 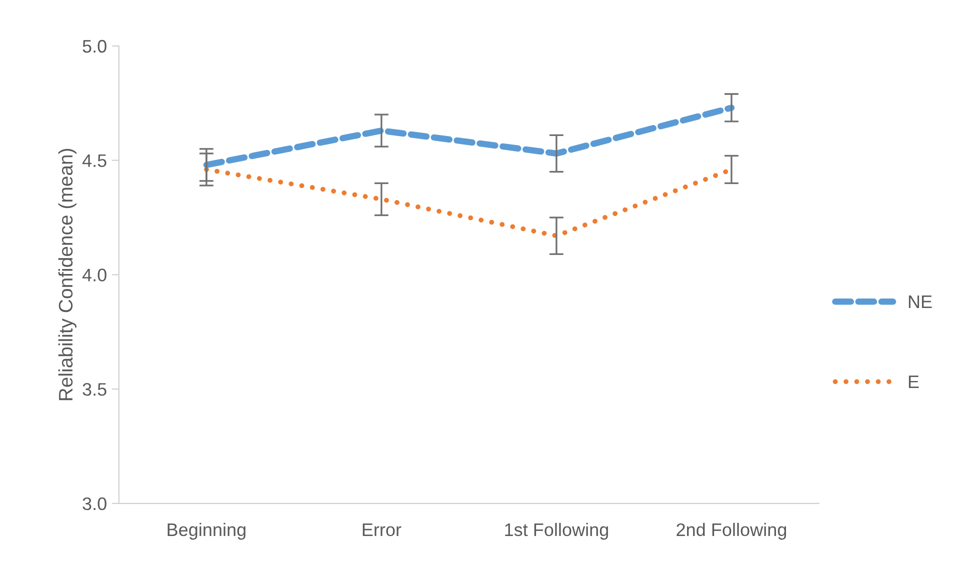 What do you see at coordinates (94, 275) in the screenshot?
I see `y-tick-label: 4.0` at bounding box center [94, 275].